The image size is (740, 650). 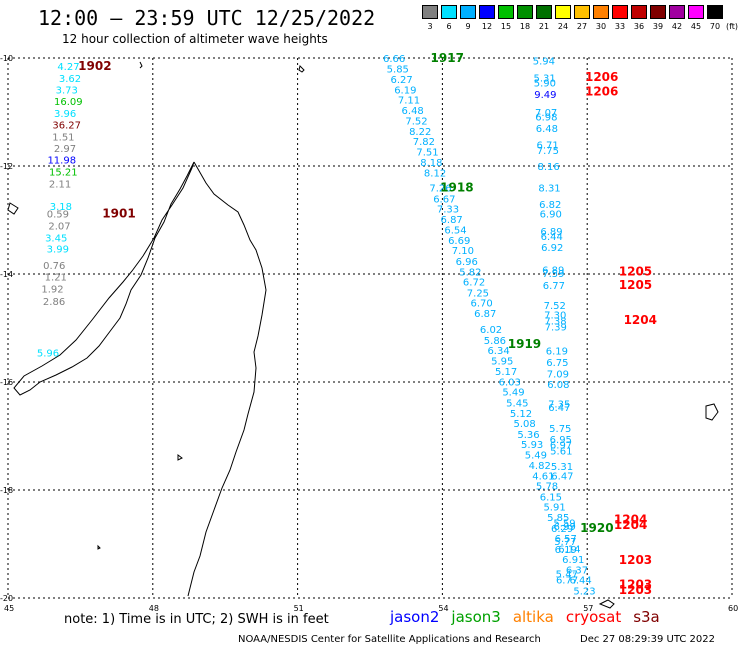 What do you see at coordinates (557, 363) in the screenshot?
I see `wave-height-value: 6.75` at bounding box center [557, 363].